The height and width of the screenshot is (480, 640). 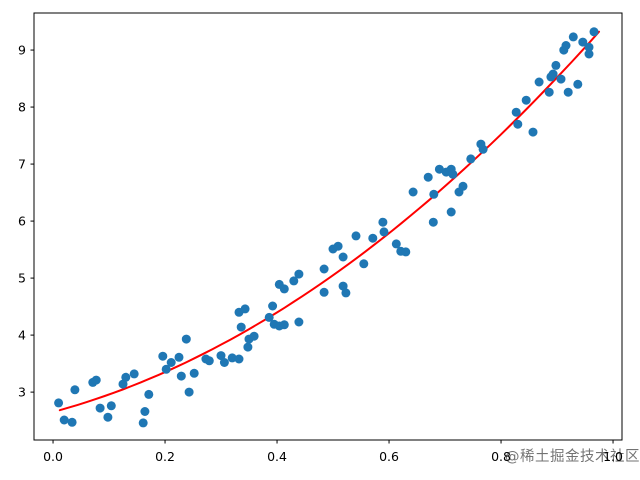 What do you see at coordinates (501, 456) in the screenshot?
I see `x-tick-label: 0.8` at bounding box center [501, 456].